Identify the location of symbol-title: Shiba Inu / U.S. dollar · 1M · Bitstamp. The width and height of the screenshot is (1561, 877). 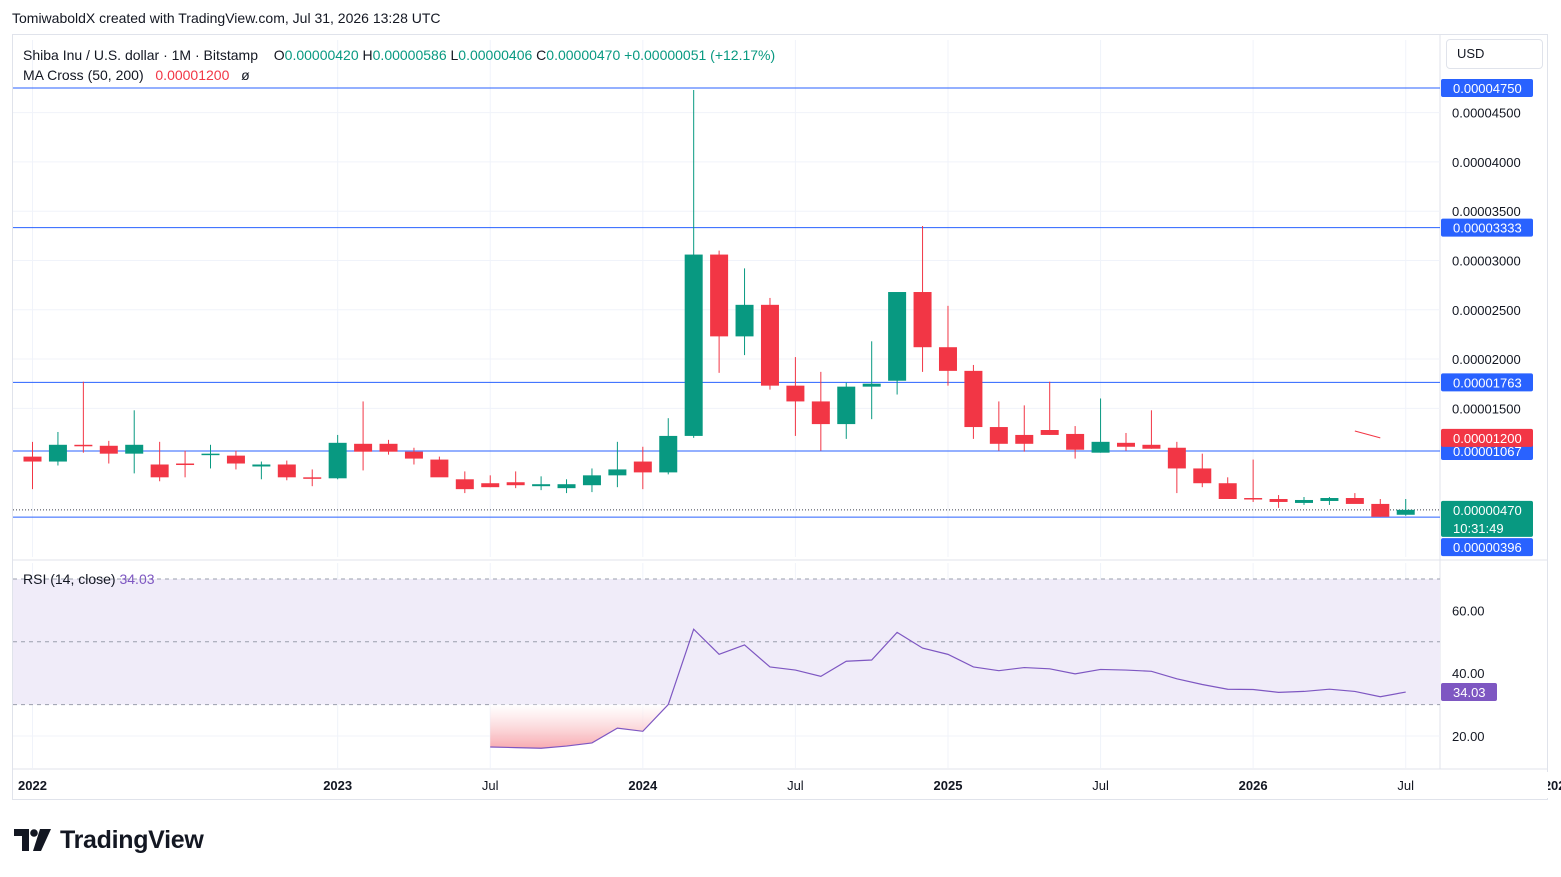
(140, 55).